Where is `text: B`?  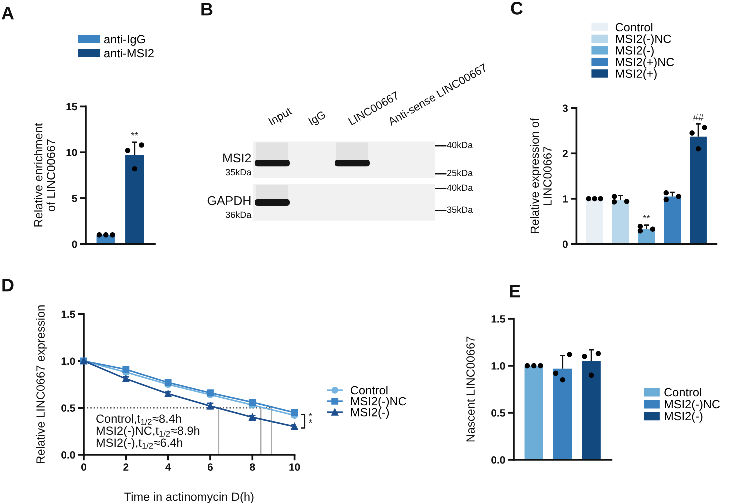 text: B is located at coordinates (207, 9).